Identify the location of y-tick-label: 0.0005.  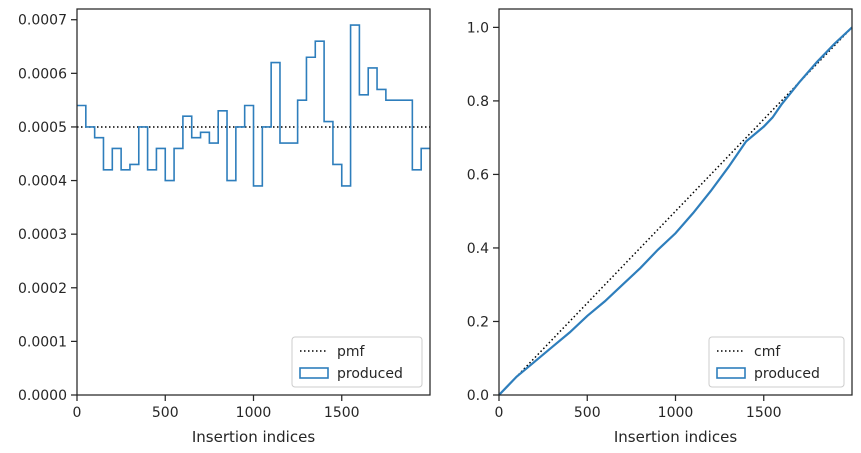
(42, 128).